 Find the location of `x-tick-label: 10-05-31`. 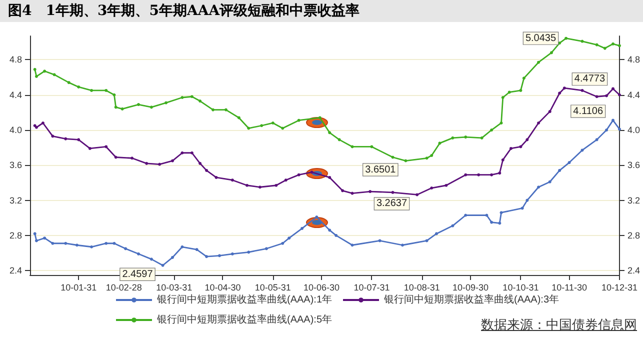

x-tick-label: 10-05-31 is located at coordinates (272, 287).